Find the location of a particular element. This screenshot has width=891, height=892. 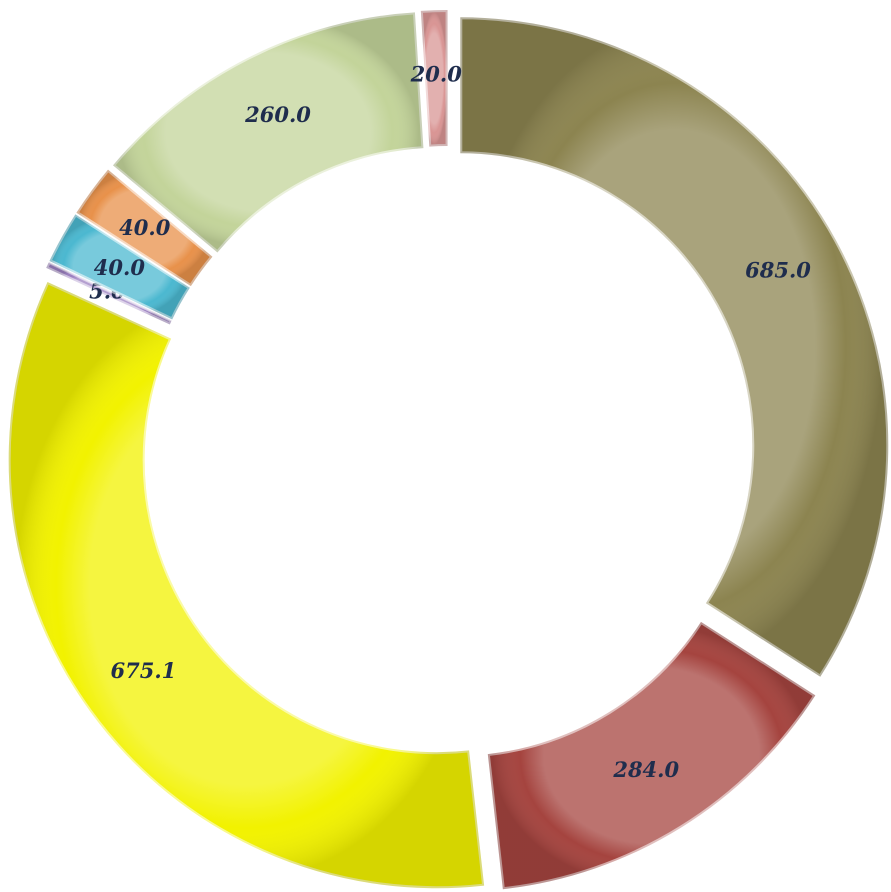

data-label: 20.0 is located at coordinates (436, 74).